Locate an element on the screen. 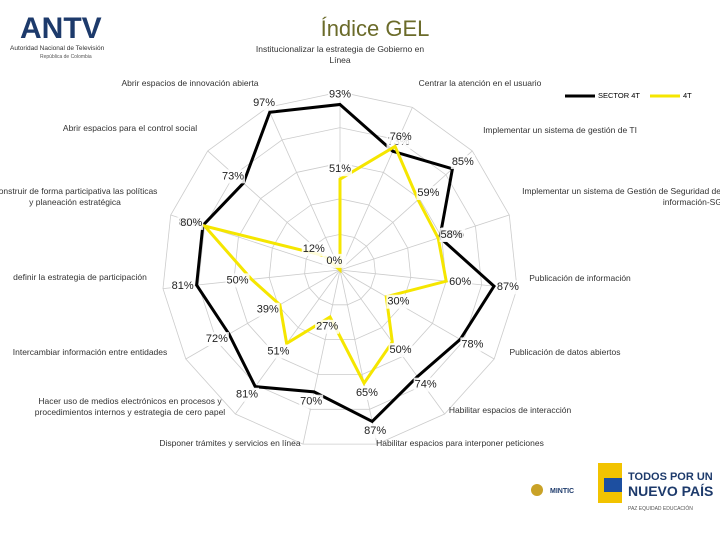 This screenshot has height=540, width=720. value-label: 30% is located at coordinates (398, 302).